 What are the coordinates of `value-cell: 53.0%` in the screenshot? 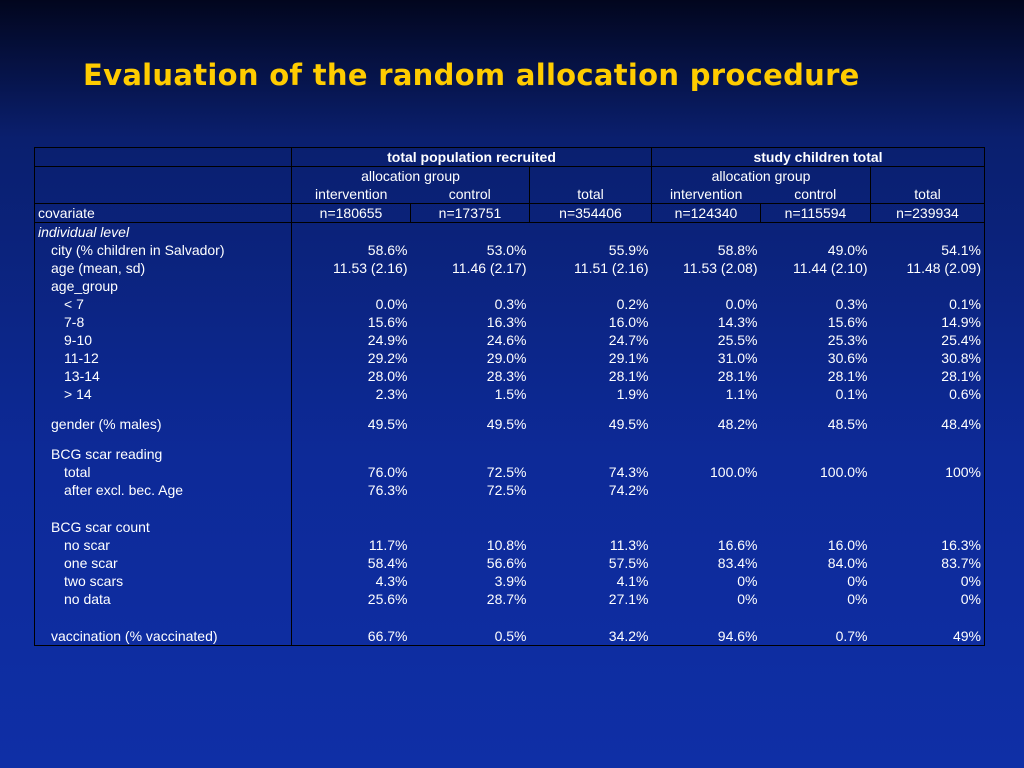 It's located at (506, 250).